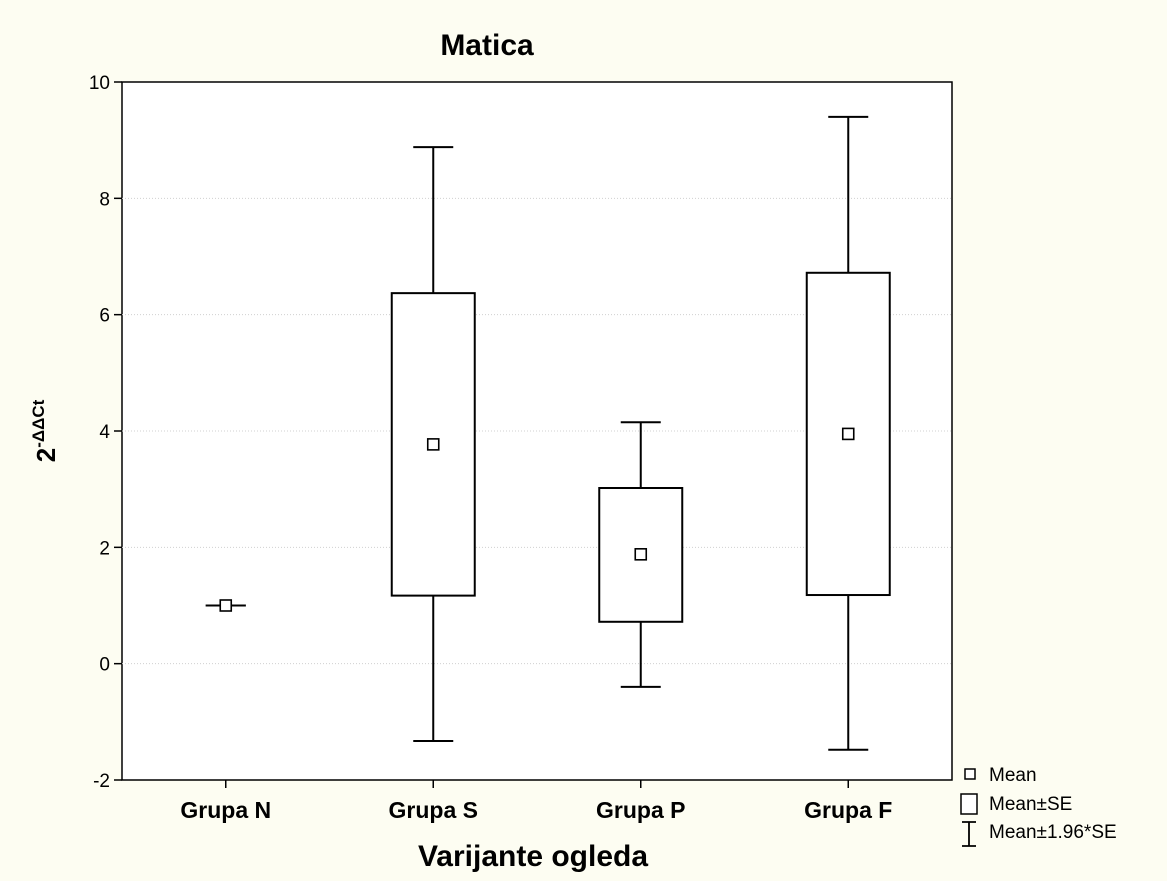 This screenshot has width=1167, height=881. I want to click on y-tick-label: 6, so click(104, 316).